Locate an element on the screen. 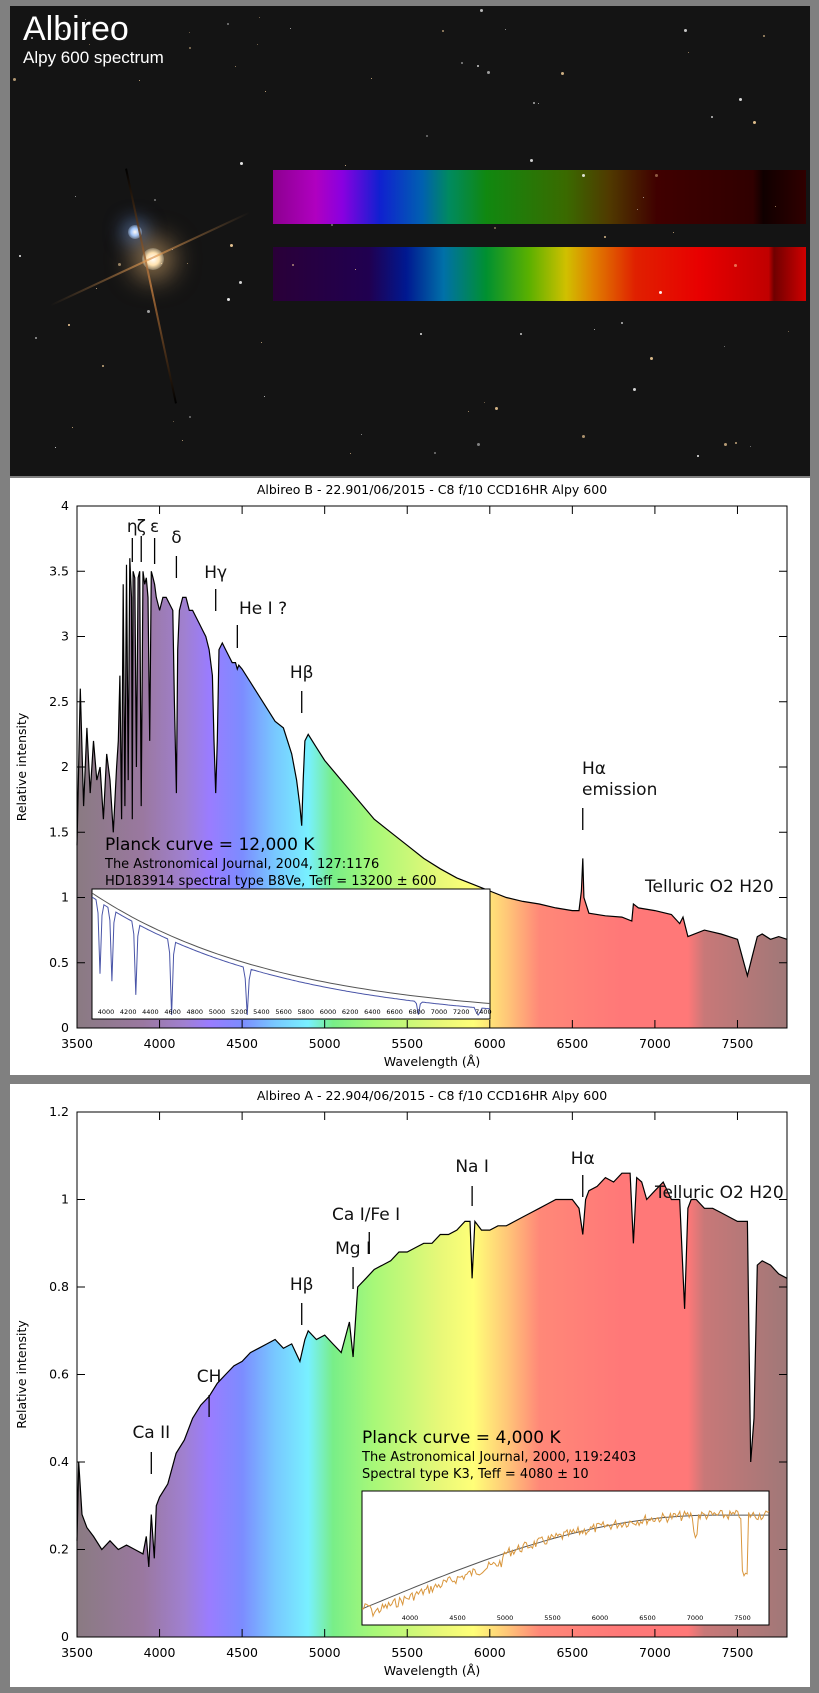 This screenshot has width=819, height=1693. x-tick-label: 5500 is located at coordinates (407, 1652).